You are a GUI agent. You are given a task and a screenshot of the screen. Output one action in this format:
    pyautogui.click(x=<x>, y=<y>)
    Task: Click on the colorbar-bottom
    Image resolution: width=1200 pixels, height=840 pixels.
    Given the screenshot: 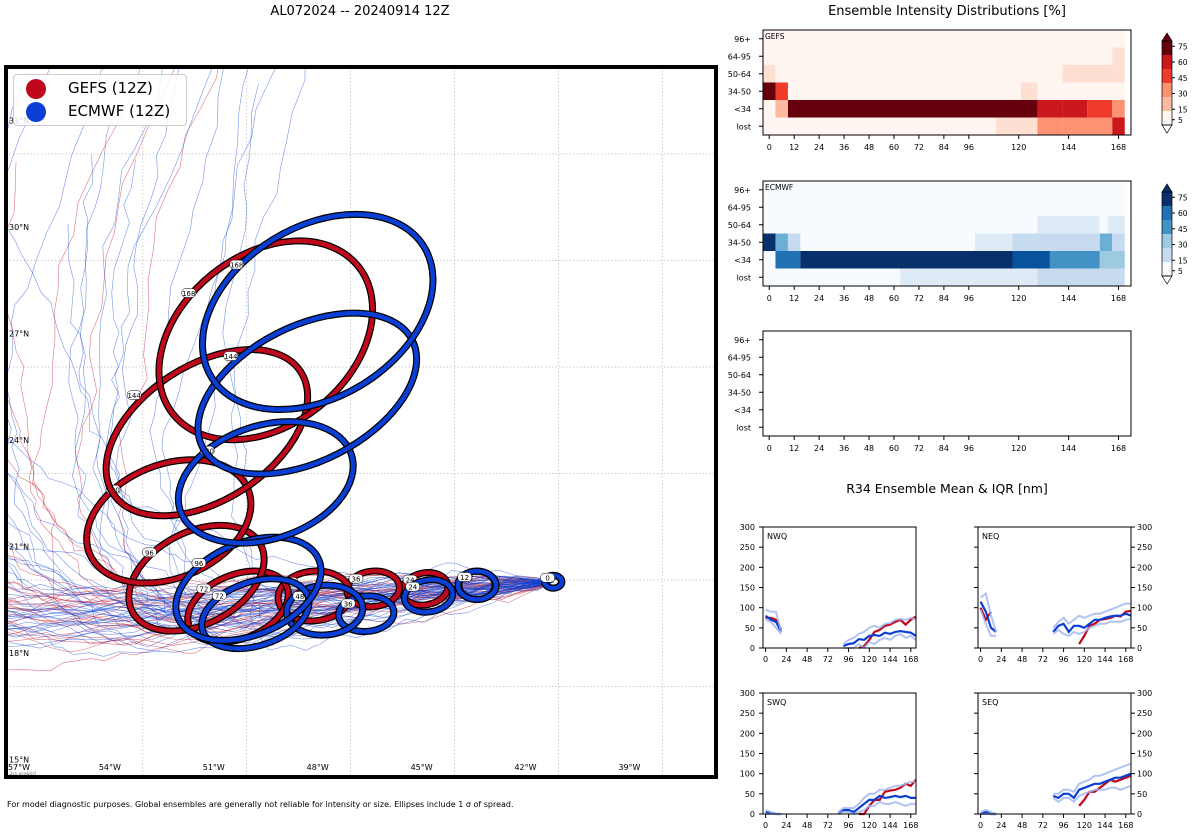 What is the action you would take?
    pyautogui.click(x=1167, y=129)
    